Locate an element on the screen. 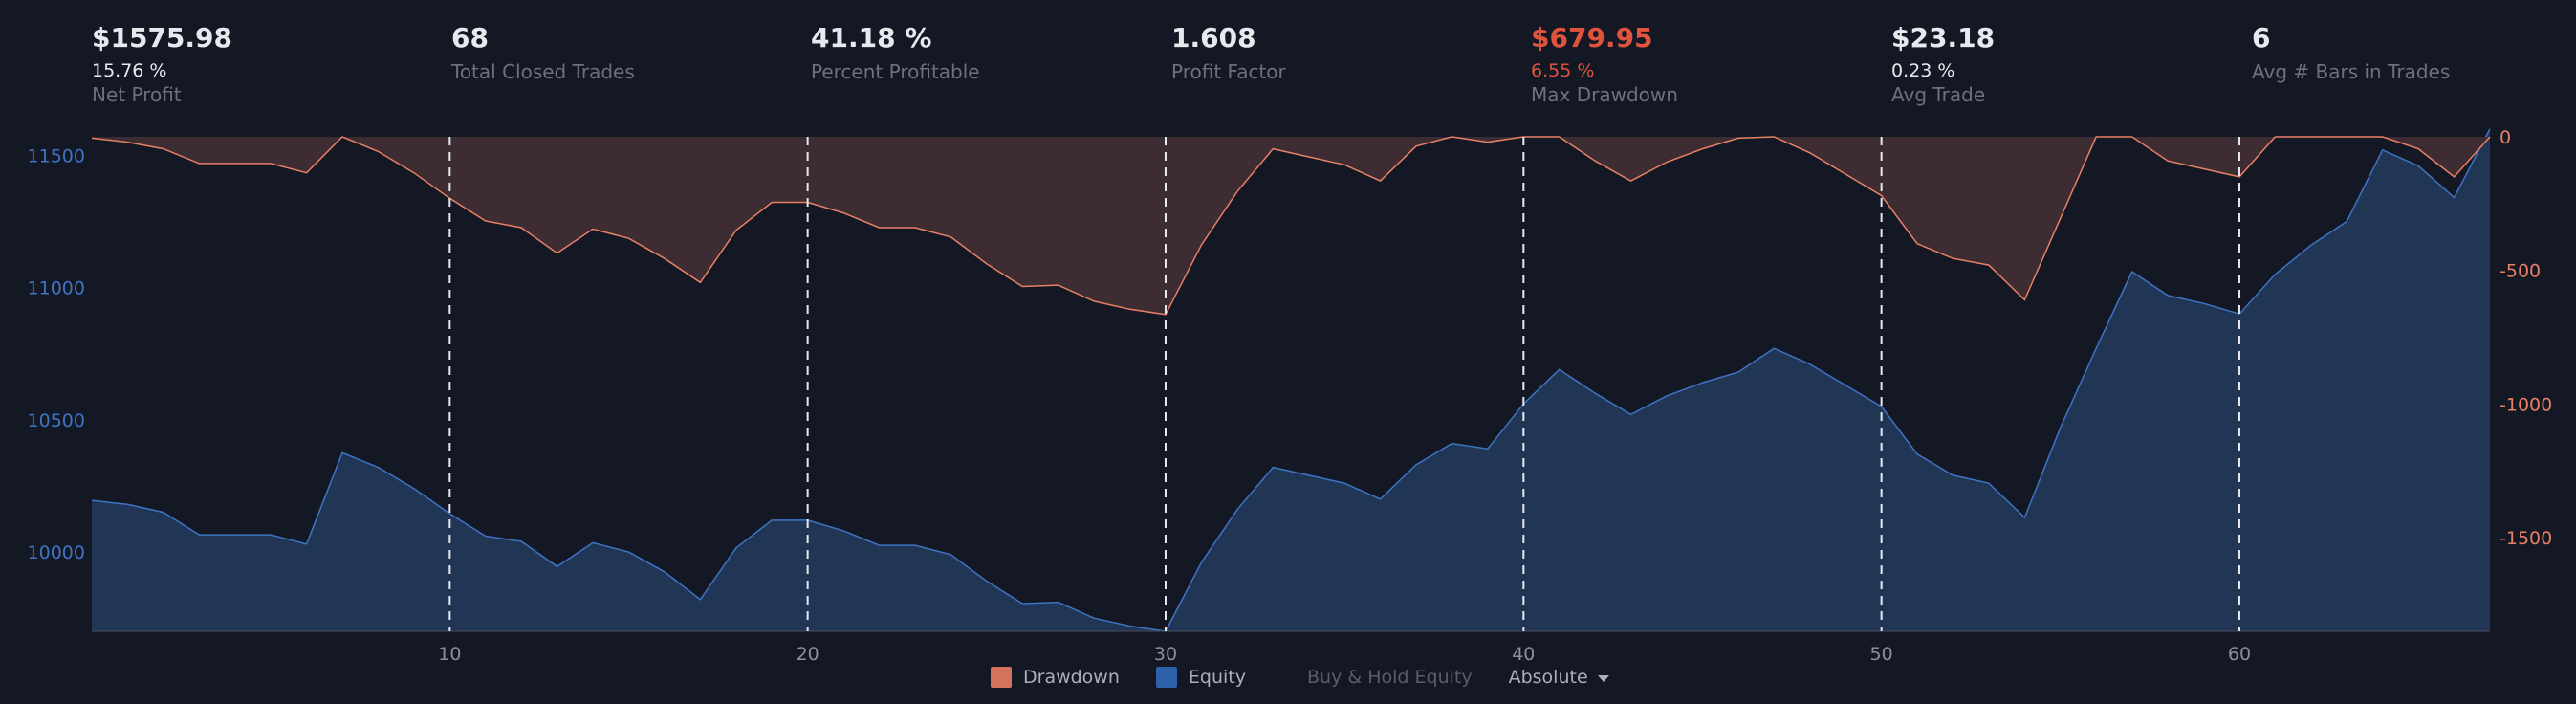 Image resolution: width=2576 pixels, height=704 pixels. stat-value: 1.608 is located at coordinates (1213, 38).